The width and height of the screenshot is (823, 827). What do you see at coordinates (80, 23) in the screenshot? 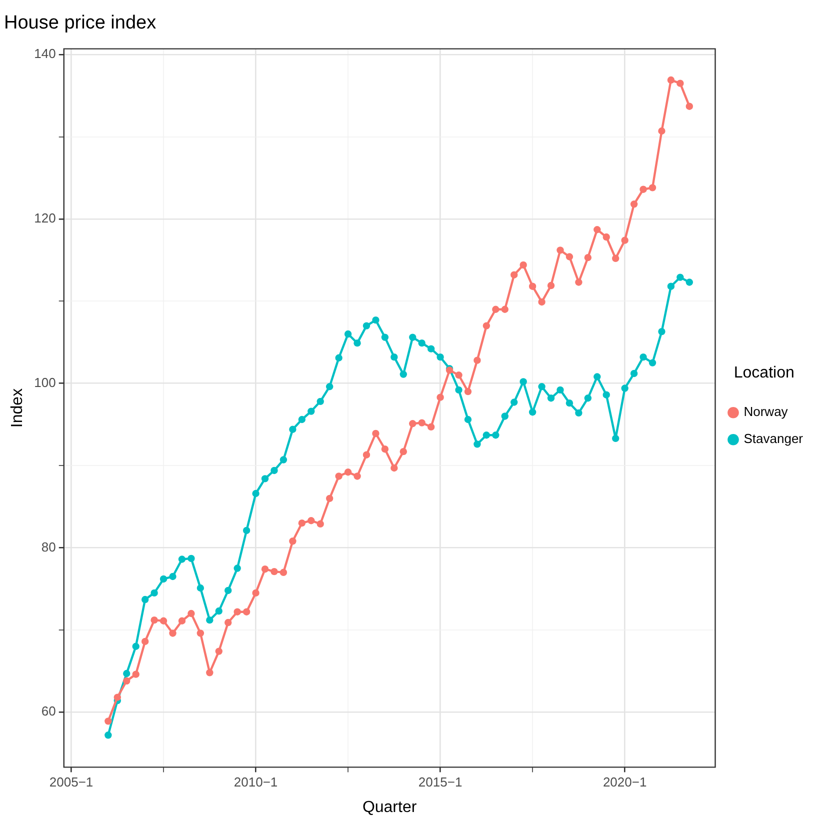
I see `chart-title: House price index` at bounding box center [80, 23].